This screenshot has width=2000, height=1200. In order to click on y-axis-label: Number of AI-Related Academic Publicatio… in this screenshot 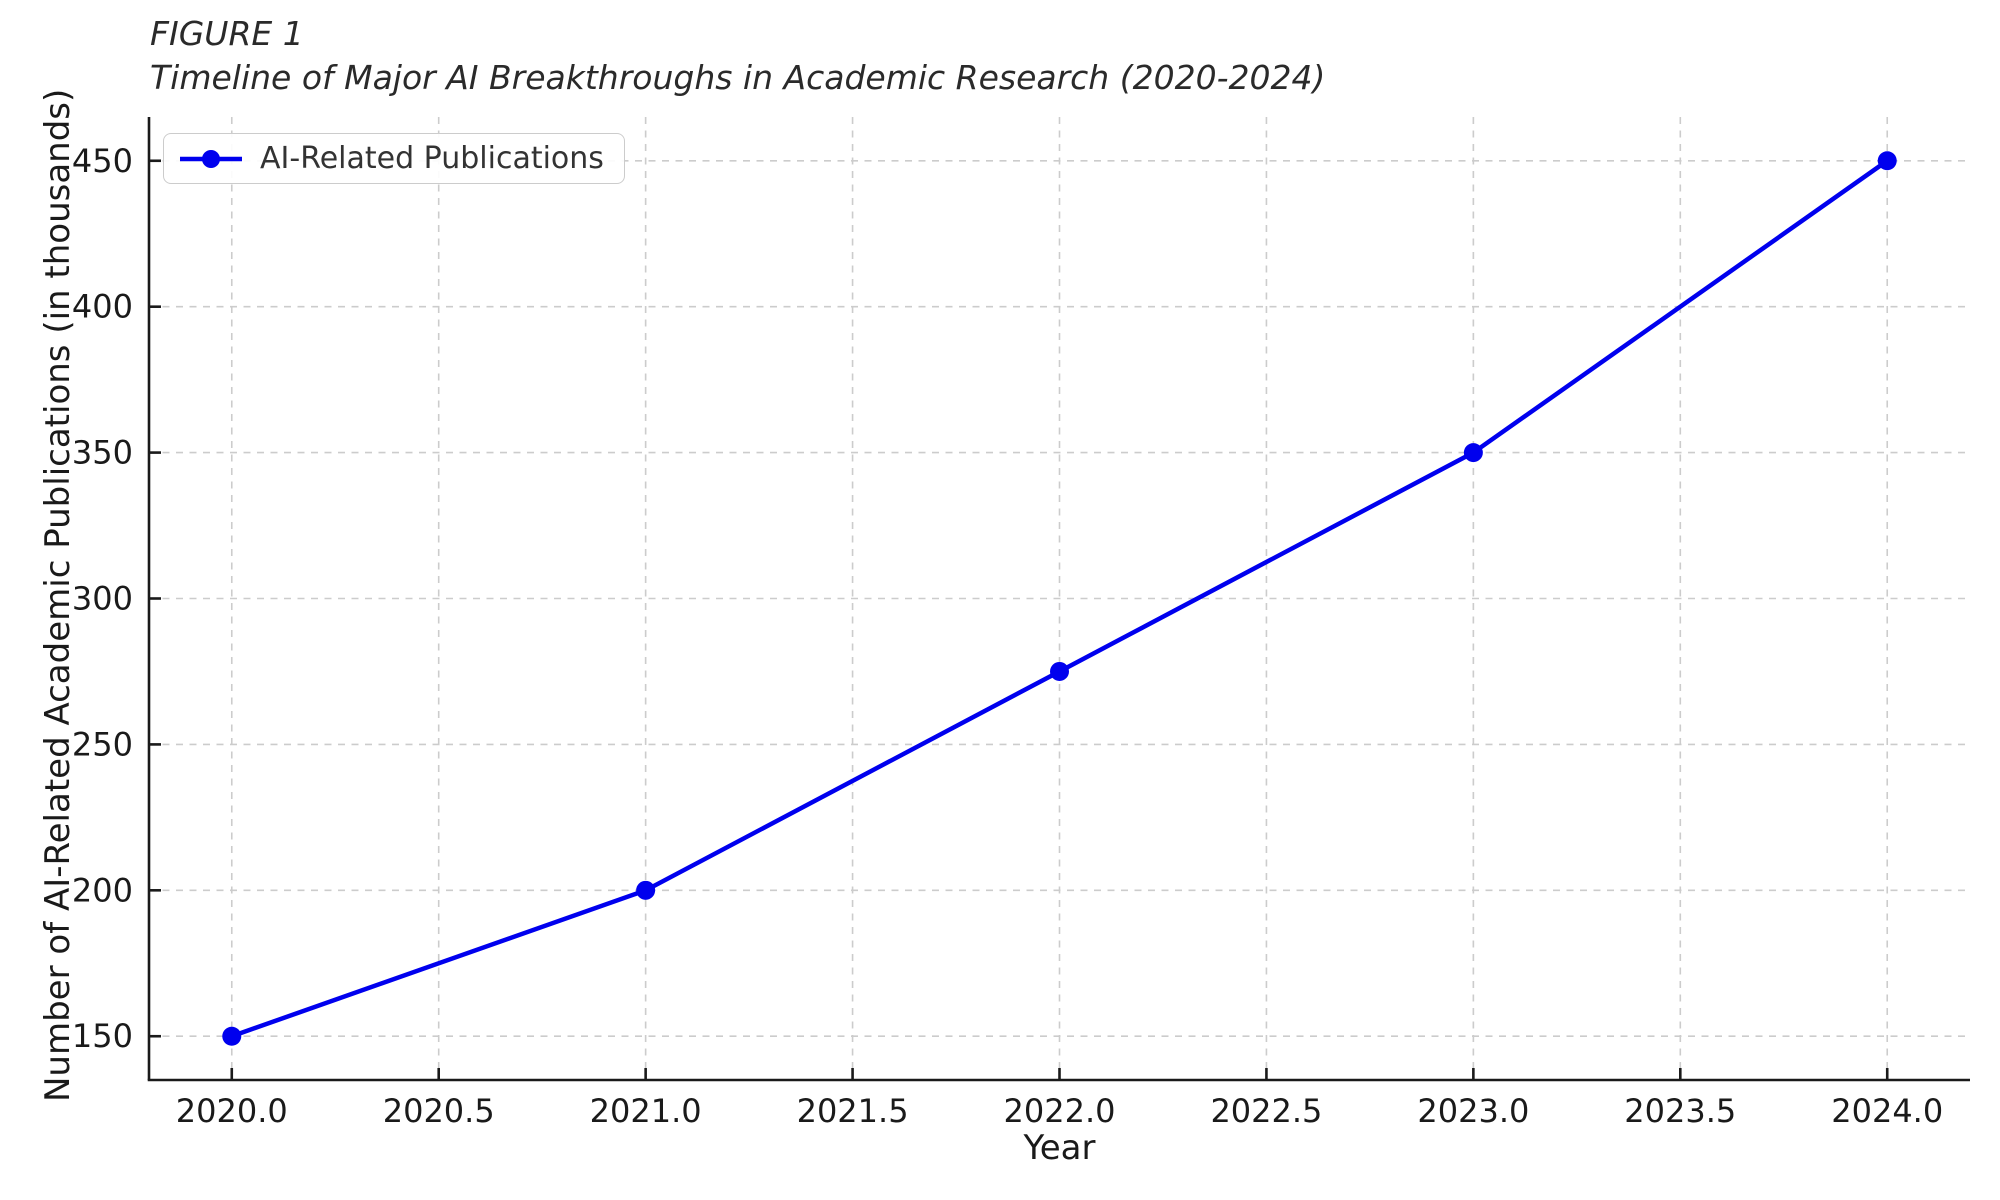, I will do `click(58, 595)`.